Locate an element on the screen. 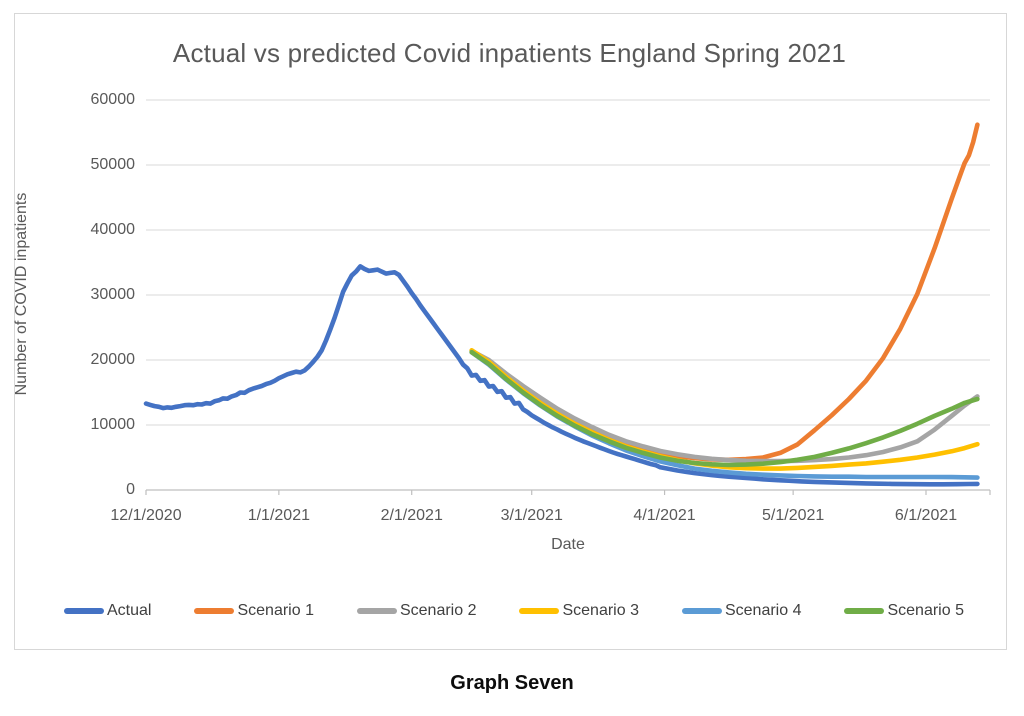 This screenshot has width=1024, height=716. y-tick-label: 40000 is located at coordinates (113, 229).